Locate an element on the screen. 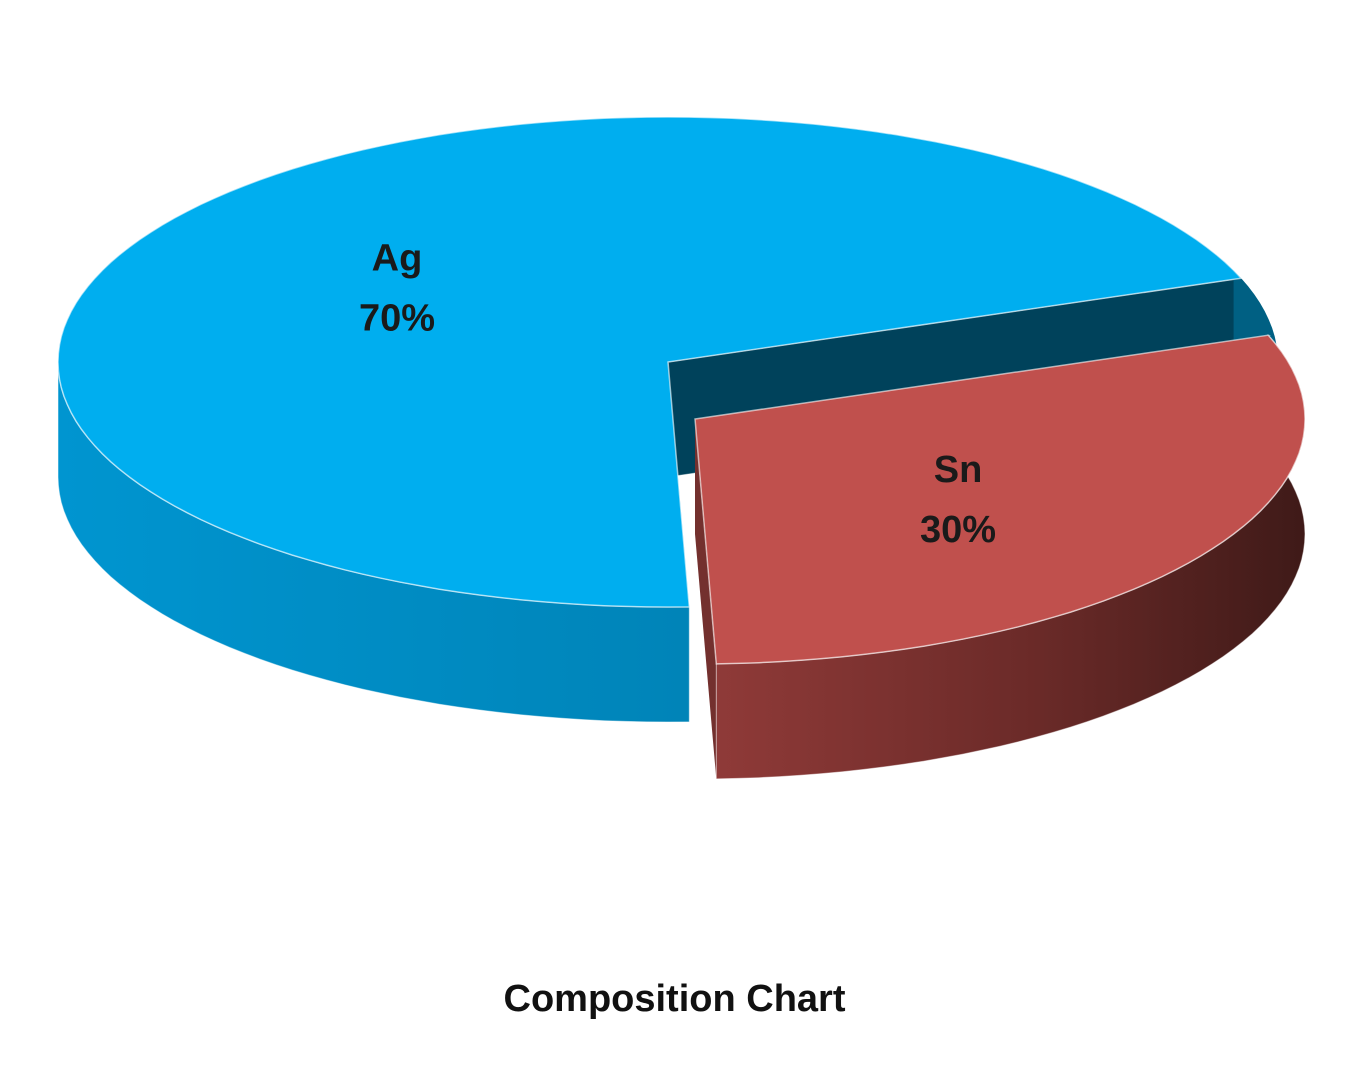 Image resolution: width=1349 pixels, height=1081 pixels. ag-name-label: Ag is located at coordinates (397, 259).